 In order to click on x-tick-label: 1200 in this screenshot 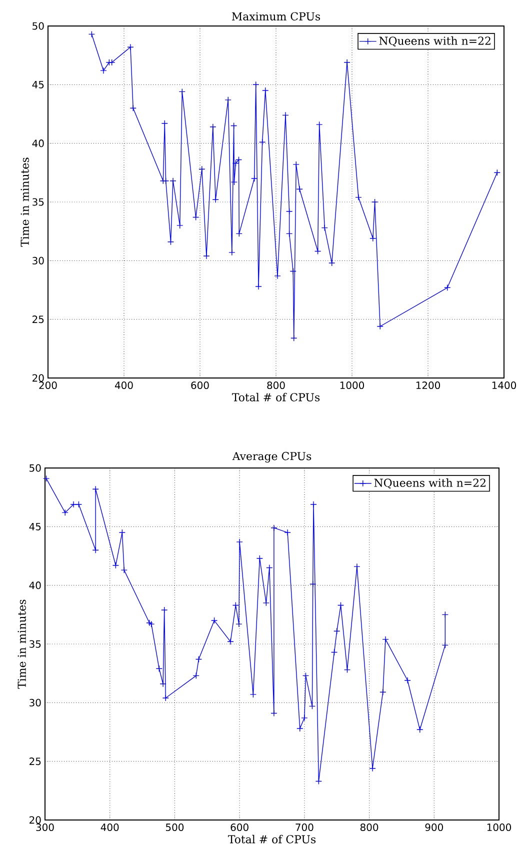, I will do `click(428, 386)`.